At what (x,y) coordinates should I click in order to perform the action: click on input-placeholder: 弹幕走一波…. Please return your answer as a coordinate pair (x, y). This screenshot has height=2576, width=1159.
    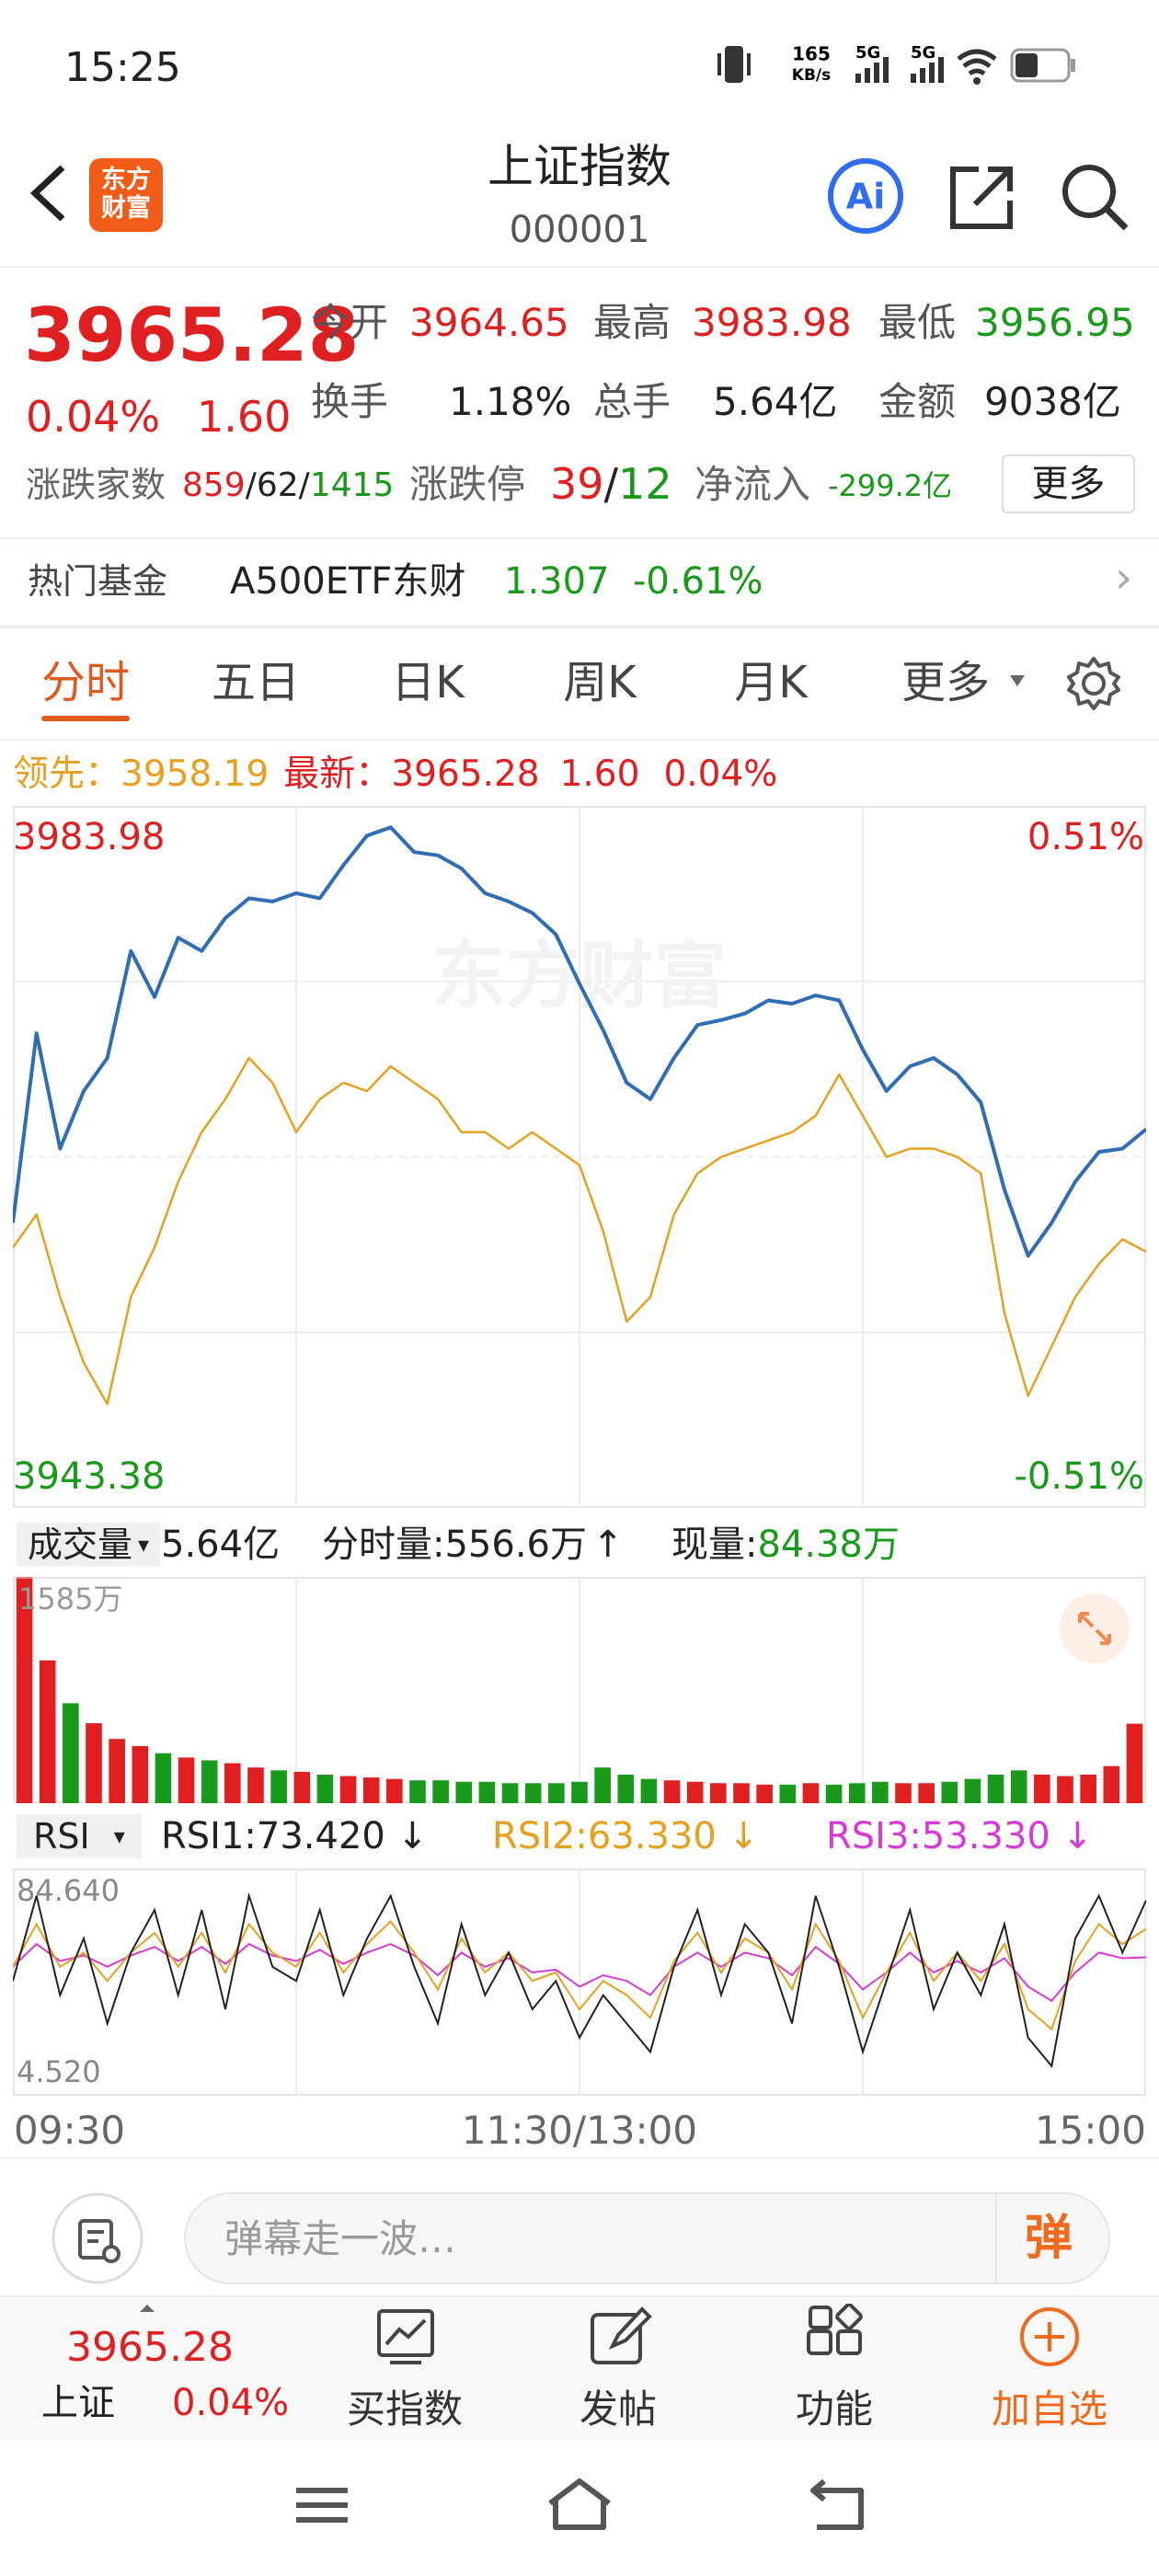
    Looking at the image, I should click on (340, 2238).